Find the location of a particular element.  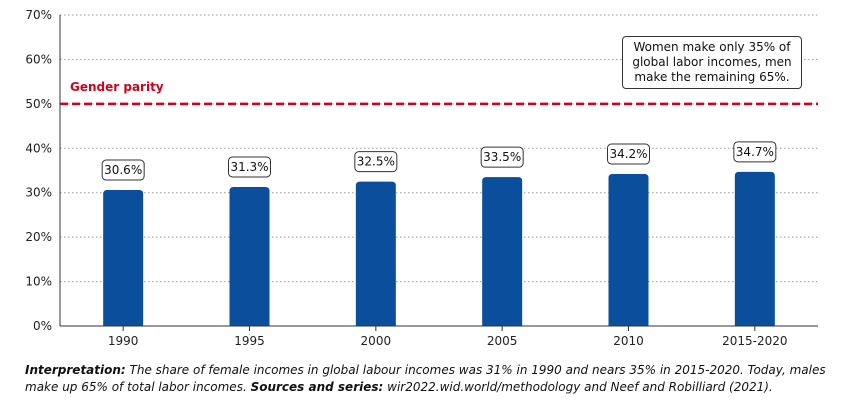

x-tick-label: 2000 is located at coordinates (376, 341).